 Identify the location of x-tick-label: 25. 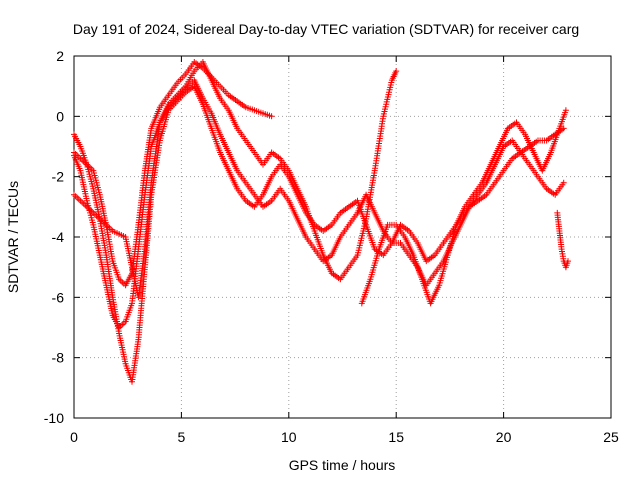
(611, 437).